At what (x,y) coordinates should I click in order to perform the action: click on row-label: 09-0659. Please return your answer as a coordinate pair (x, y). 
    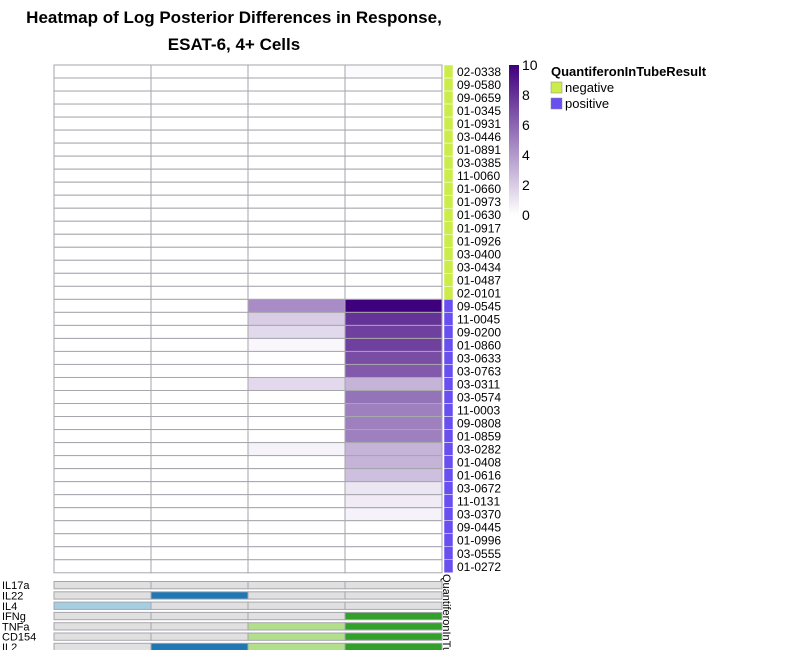
    Looking at the image, I should click on (479, 98).